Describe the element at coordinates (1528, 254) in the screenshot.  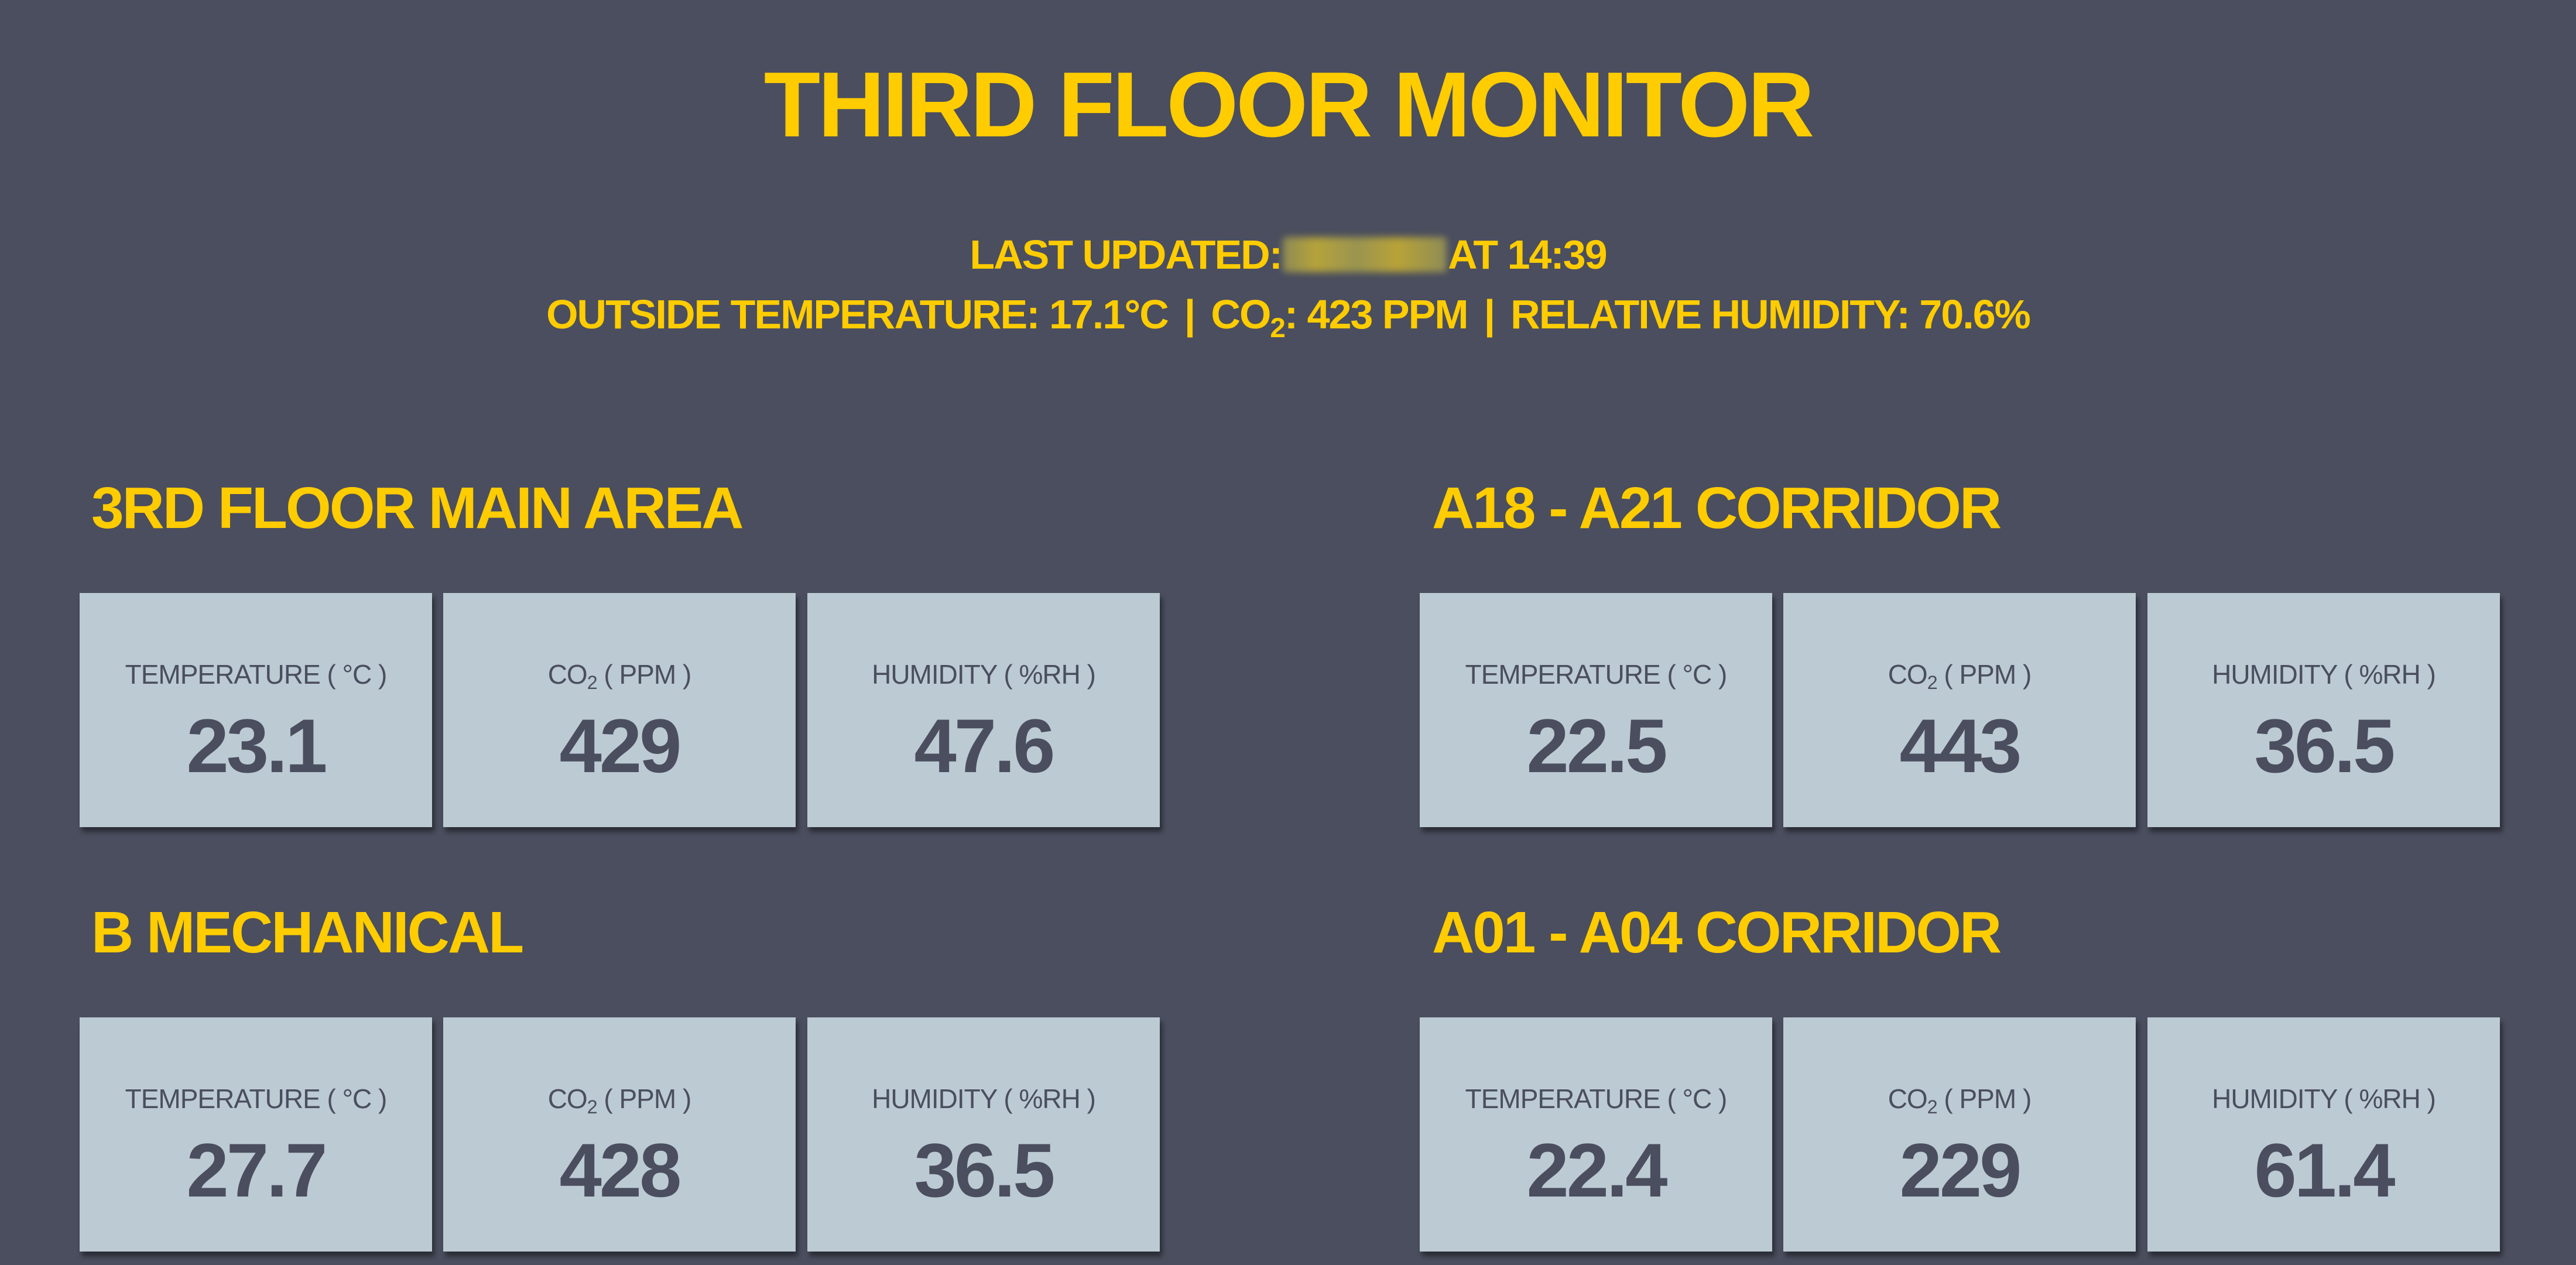
I see `last-updated-time: AT 14:39` at that location.